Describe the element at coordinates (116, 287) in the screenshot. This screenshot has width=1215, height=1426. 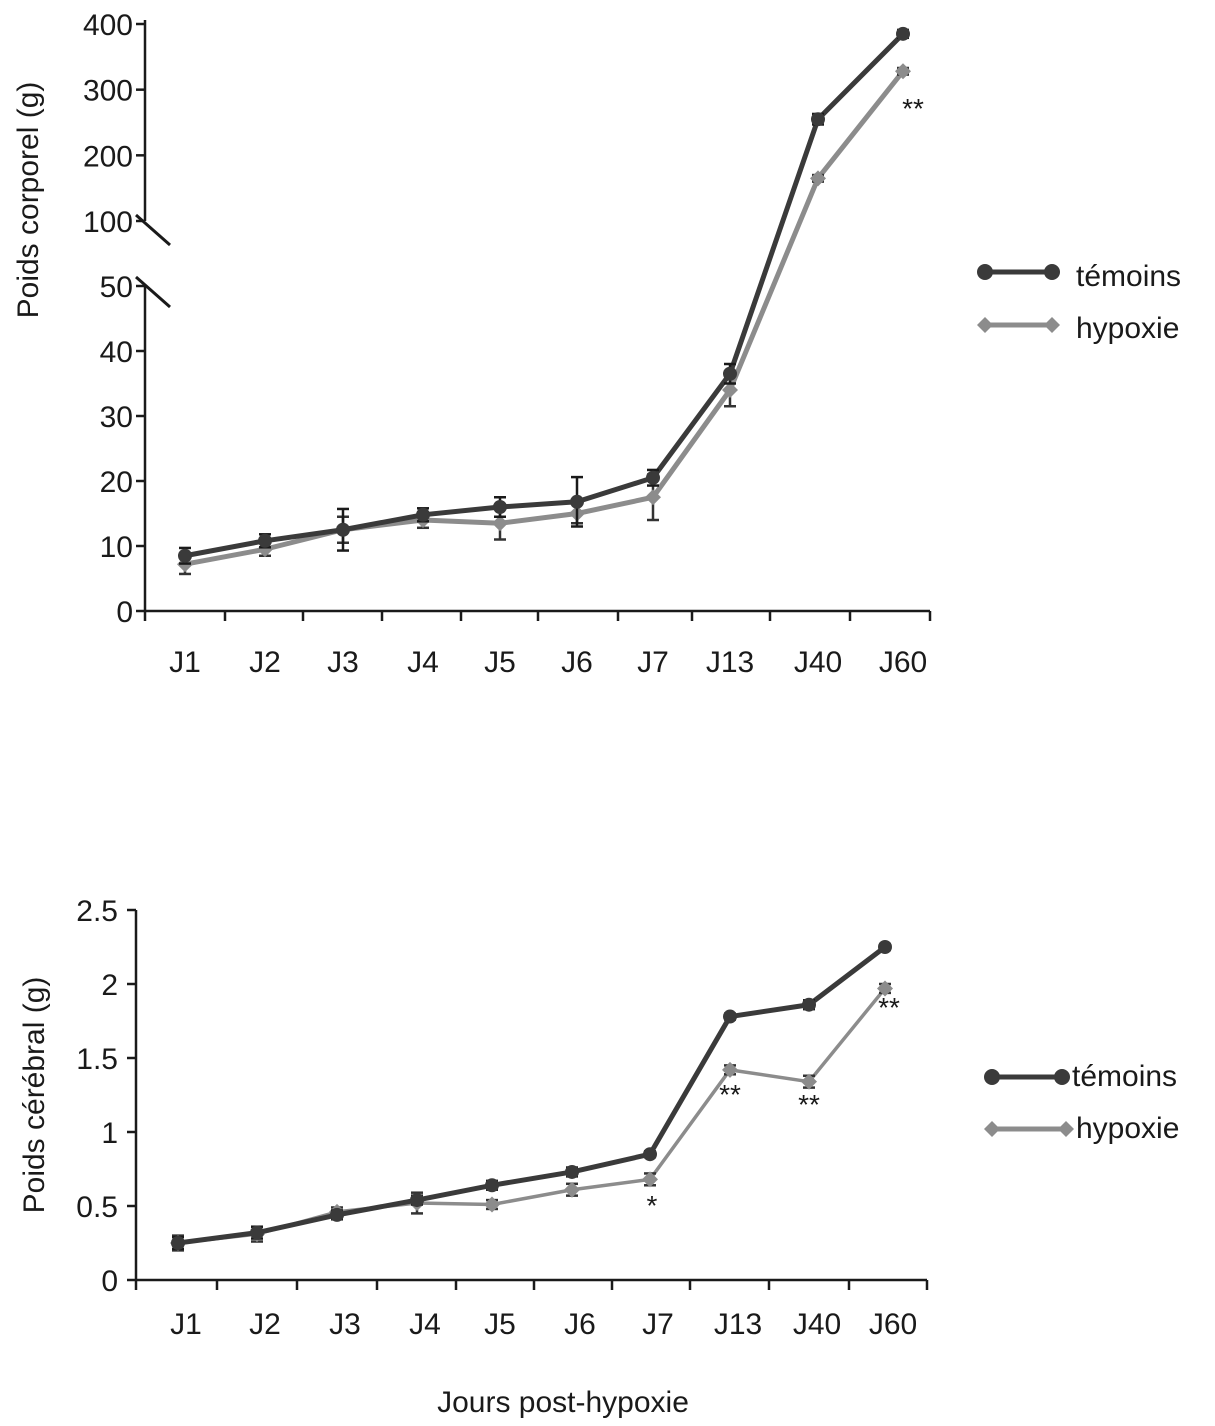
I see `y-tick-label: 50` at that location.